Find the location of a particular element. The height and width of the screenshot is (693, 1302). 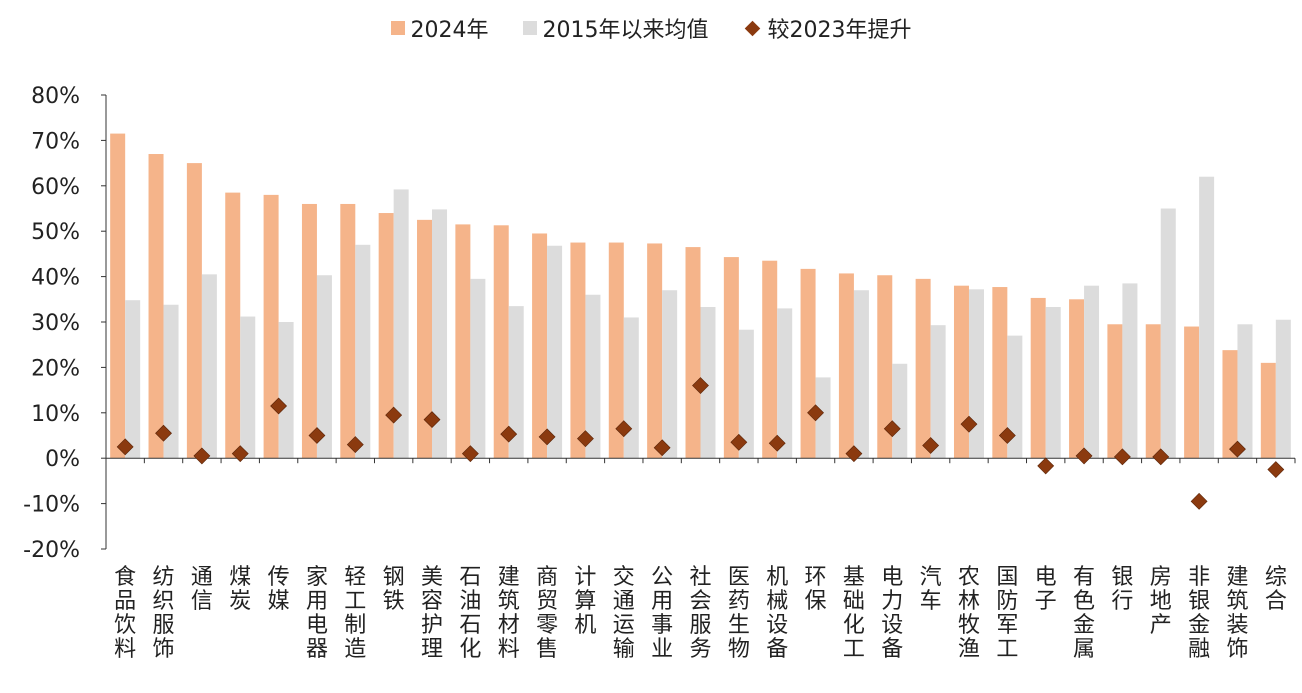

legend-label-2024: 2024年 is located at coordinates (449, 30).